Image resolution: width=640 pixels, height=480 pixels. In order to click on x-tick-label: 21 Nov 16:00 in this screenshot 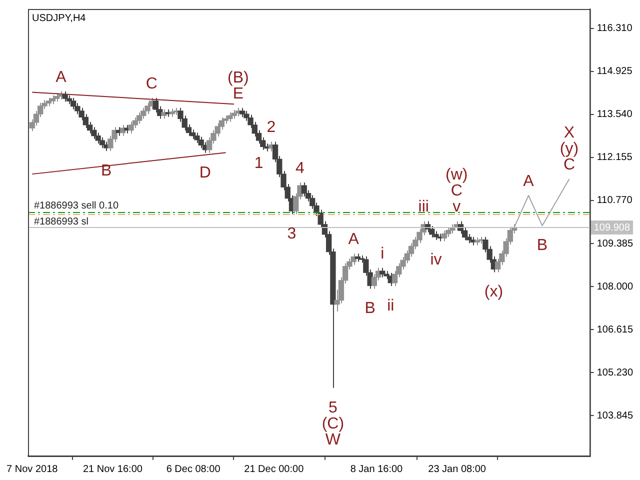, I will do `click(112, 469)`.